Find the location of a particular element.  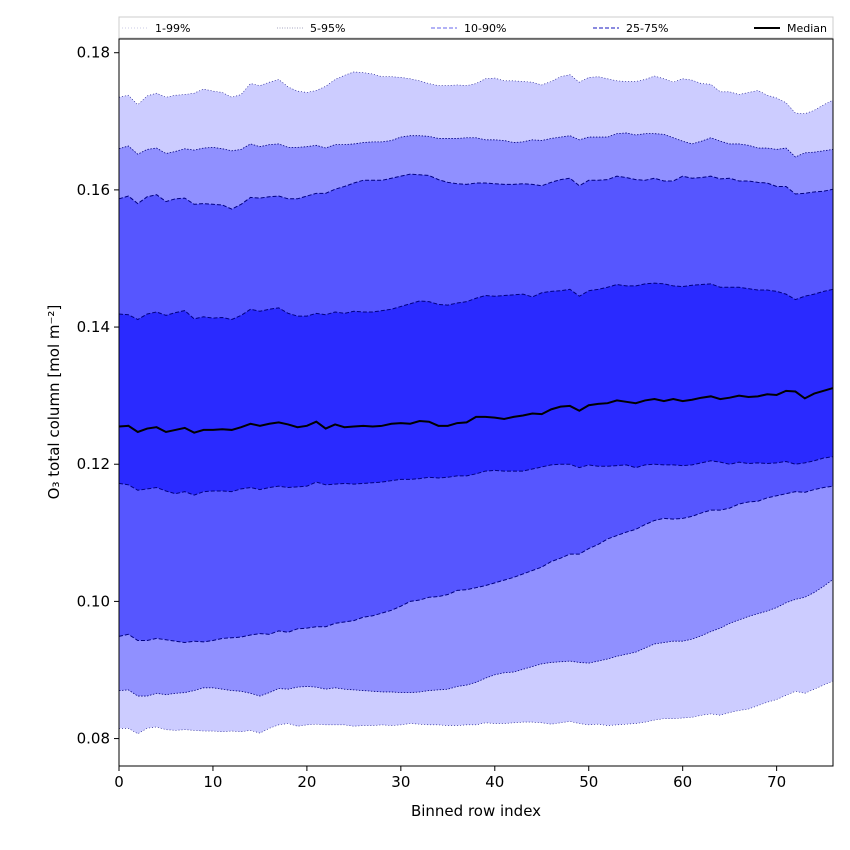

x-tick-label: 30 is located at coordinates (400, 782).